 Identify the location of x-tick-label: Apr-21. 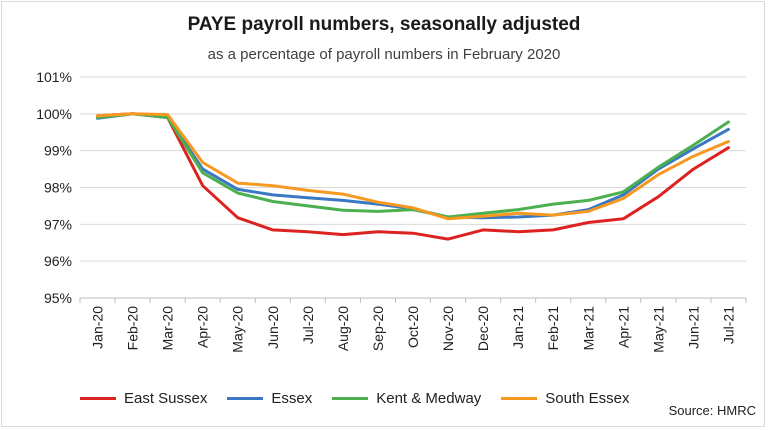
(623, 327).